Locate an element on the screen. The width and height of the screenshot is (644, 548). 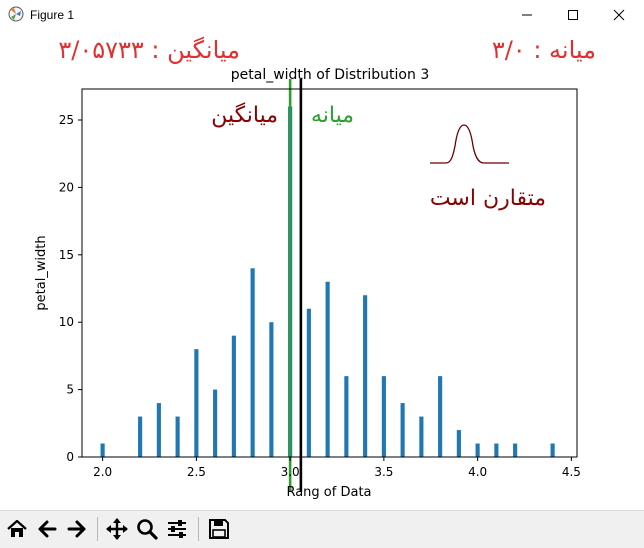
x-tick-label: 4.0 is located at coordinates (477, 472).